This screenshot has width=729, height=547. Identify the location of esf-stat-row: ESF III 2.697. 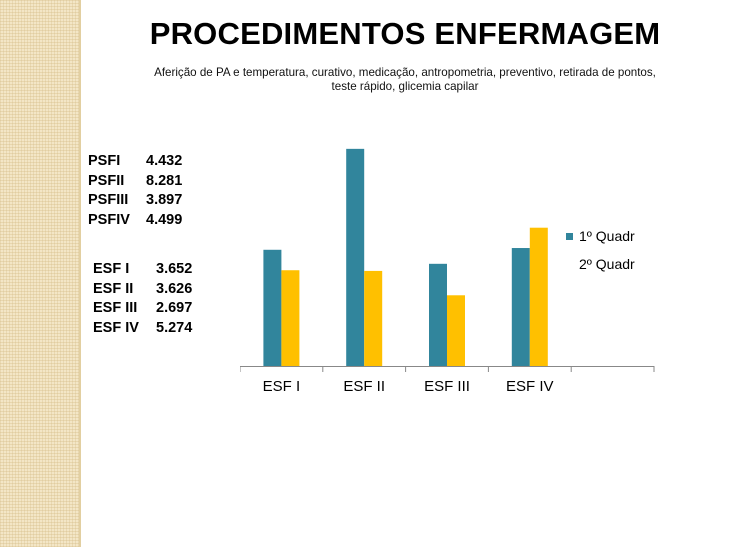
(142, 309).